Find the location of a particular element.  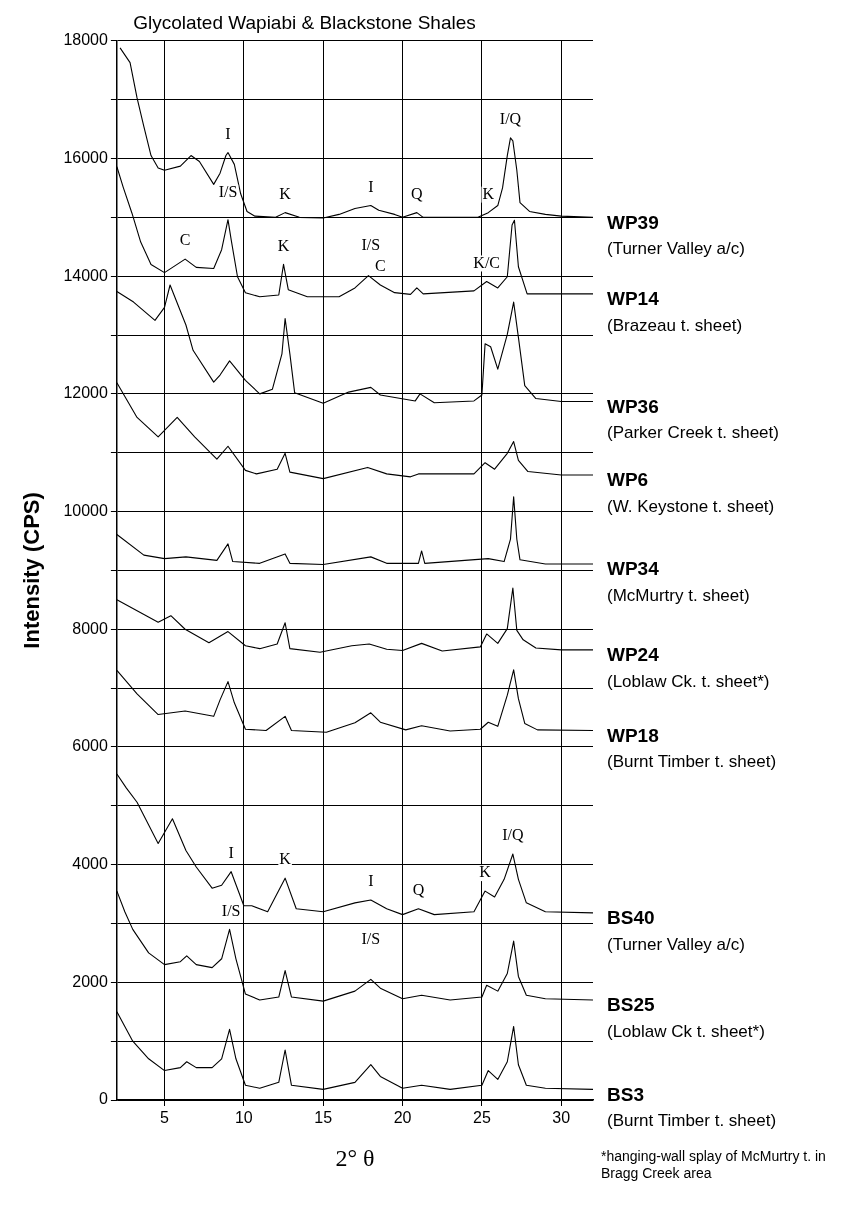

series-label: WP18 is located at coordinates (633, 735).